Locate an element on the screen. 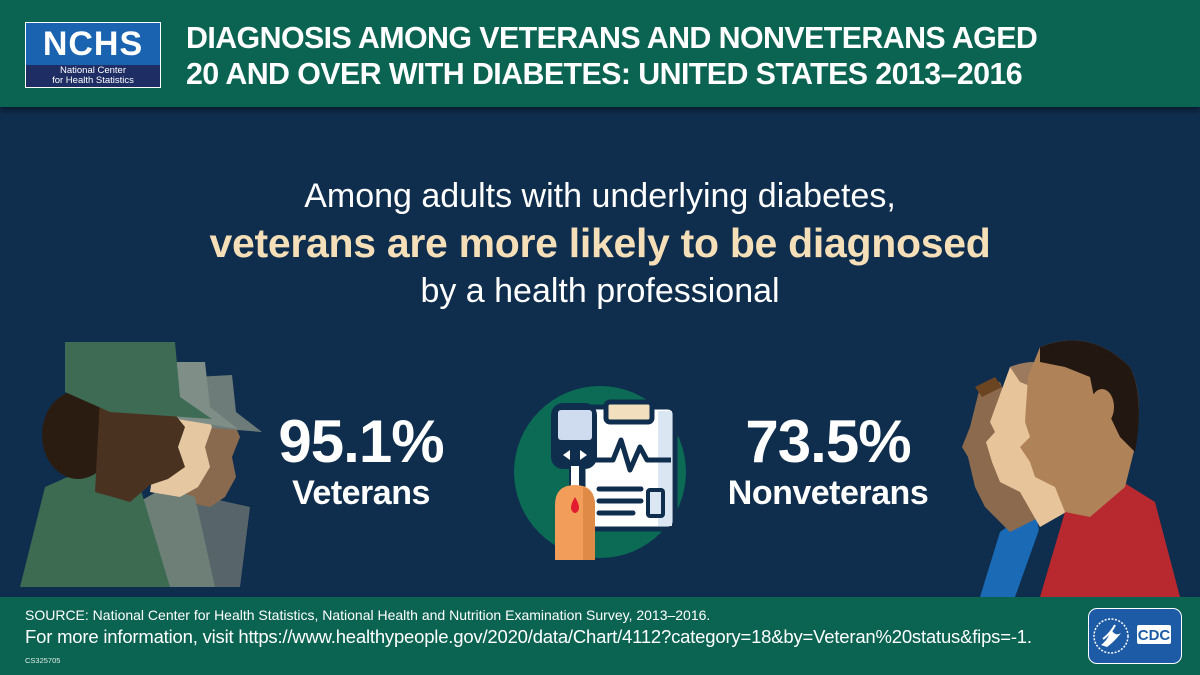 This screenshot has width=1200, height=675. veterans-label: Veterans is located at coordinates (361, 493).